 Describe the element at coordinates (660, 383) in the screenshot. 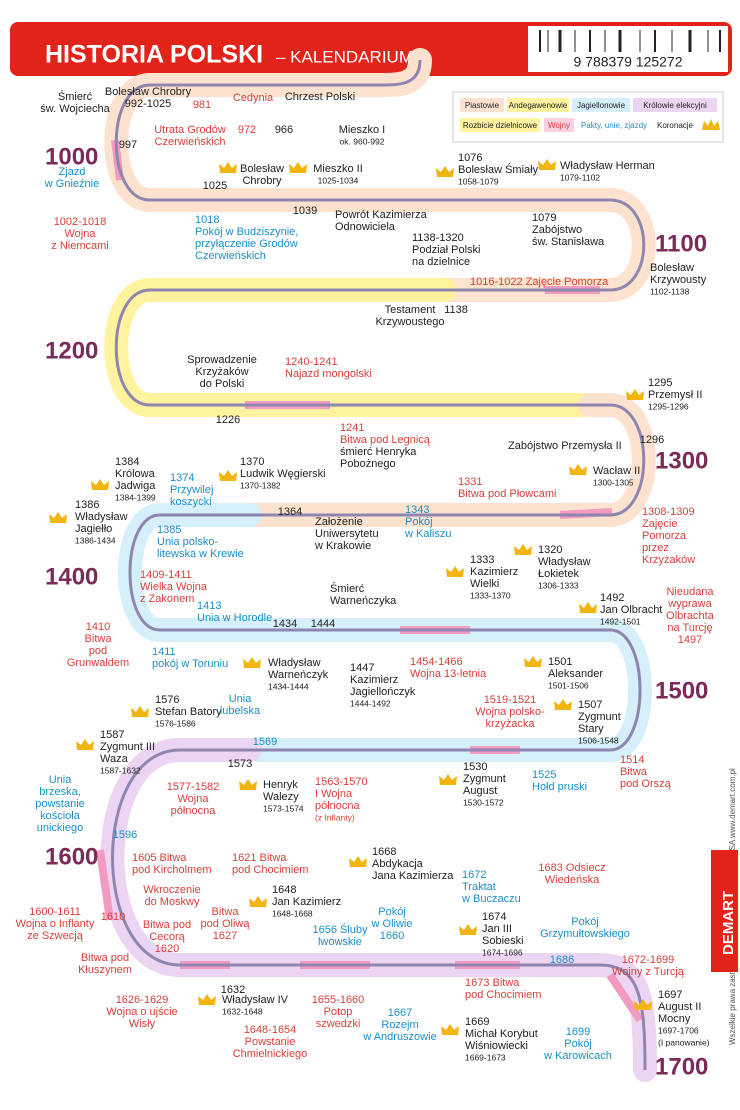

I see `event-label: 1295` at that location.